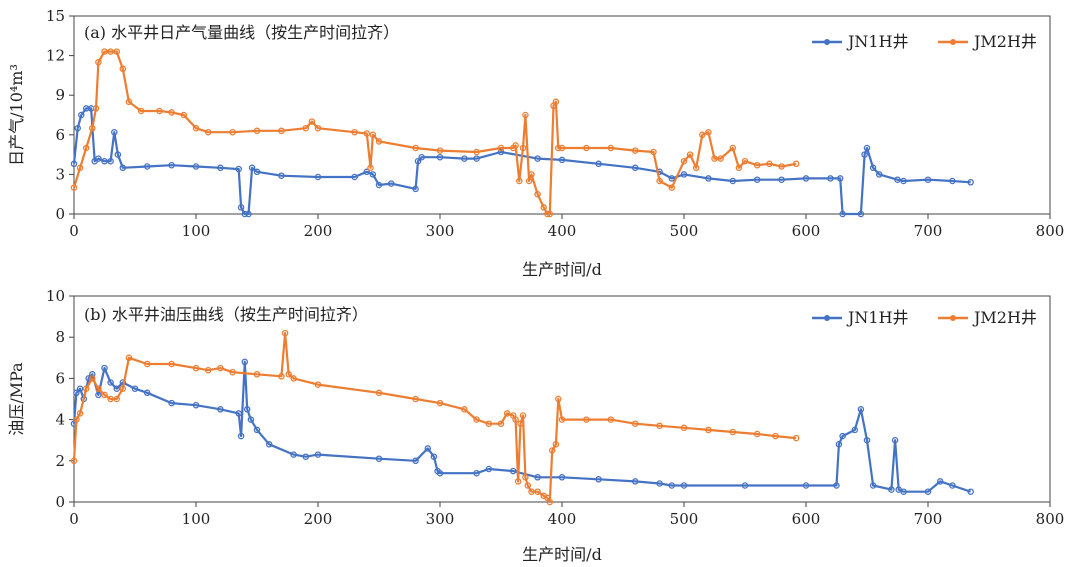 This screenshot has height=567, width=1089. What do you see at coordinates (928, 231) in the screenshot?
I see `panel-a-xtick-label-7: 700` at bounding box center [928, 231].